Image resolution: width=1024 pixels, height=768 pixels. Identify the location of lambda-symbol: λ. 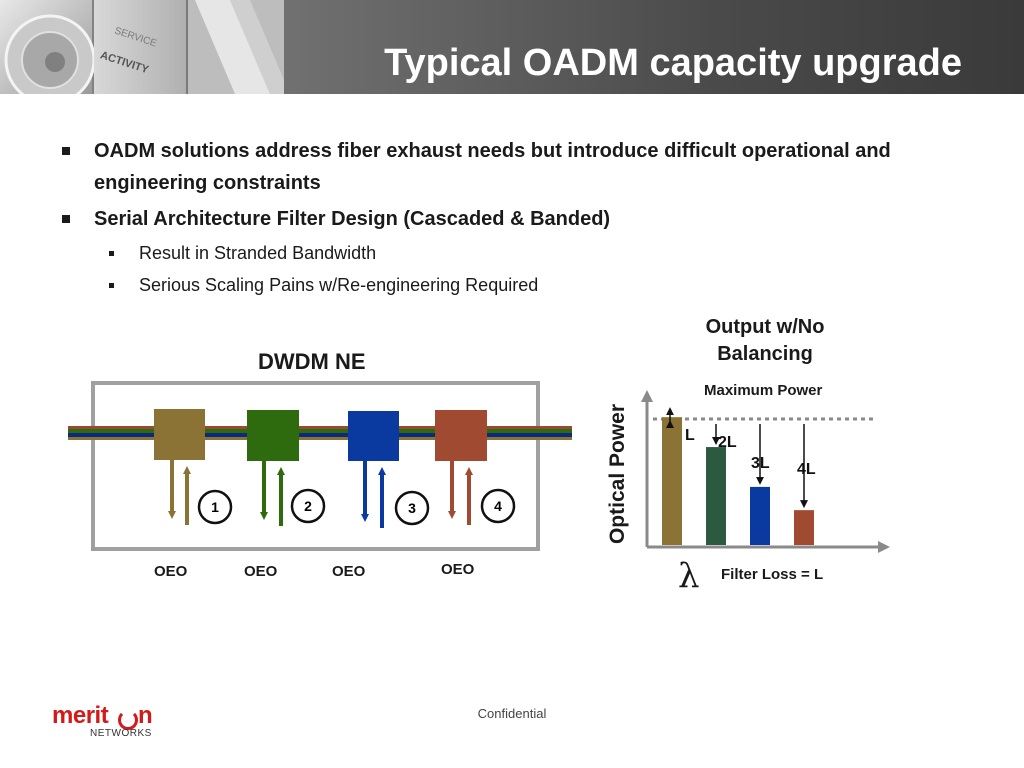
(689, 576).